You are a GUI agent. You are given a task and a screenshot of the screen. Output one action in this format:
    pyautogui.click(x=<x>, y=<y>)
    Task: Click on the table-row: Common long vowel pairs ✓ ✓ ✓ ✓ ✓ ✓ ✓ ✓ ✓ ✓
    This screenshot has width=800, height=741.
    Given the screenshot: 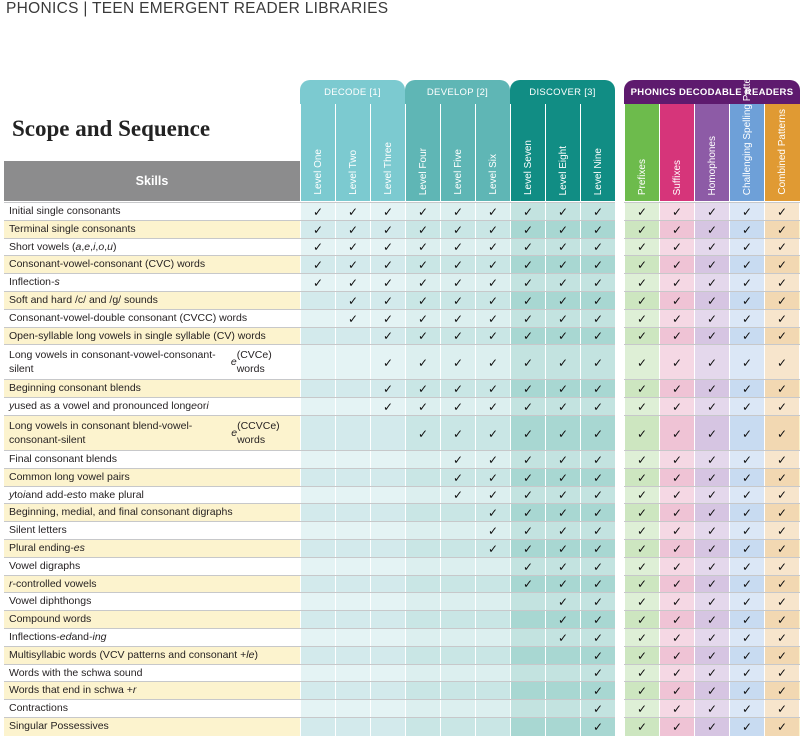 What is the action you would take?
    pyautogui.click(x=402, y=477)
    